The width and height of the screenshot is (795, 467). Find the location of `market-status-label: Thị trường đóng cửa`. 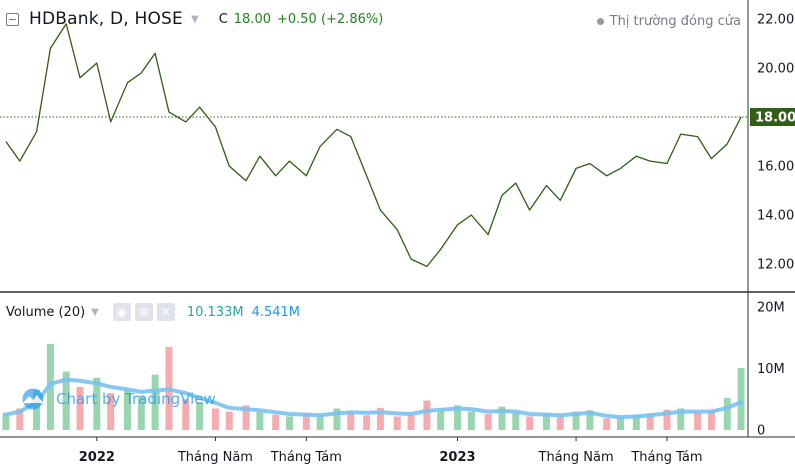

market-status-label: Thị trường đóng cửa is located at coordinates (675, 21).